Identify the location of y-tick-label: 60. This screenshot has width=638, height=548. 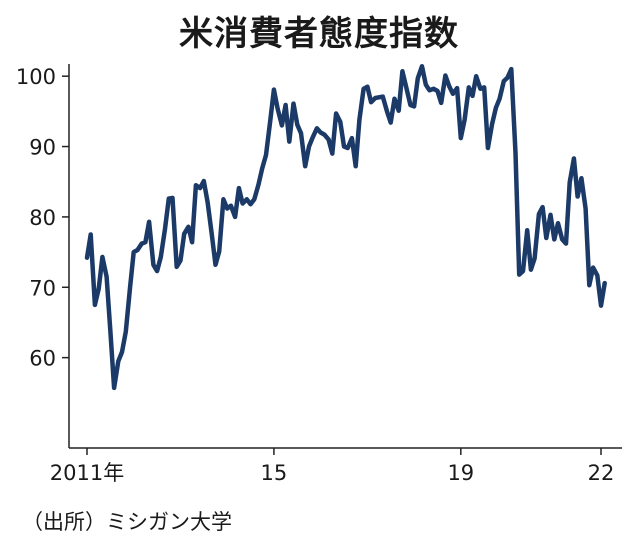
(42, 359).